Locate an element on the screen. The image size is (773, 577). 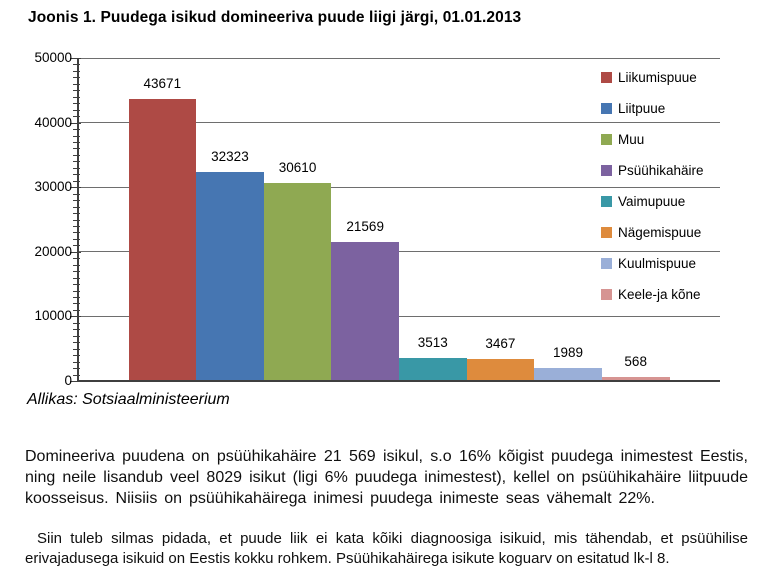
legend-item-n-gemispuue: Nägemispuue is located at coordinates (651, 232).